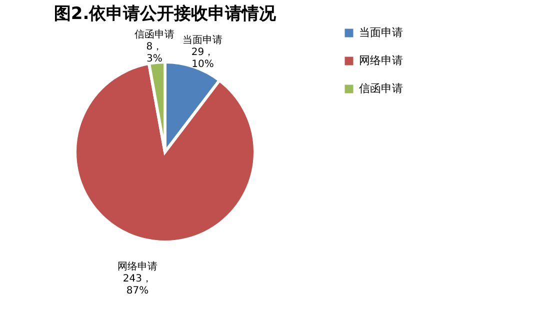 This screenshot has height=327, width=538. Describe the element at coordinates (202, 58) in the screenshot. I see `data-label: 29， 10%` at that location.